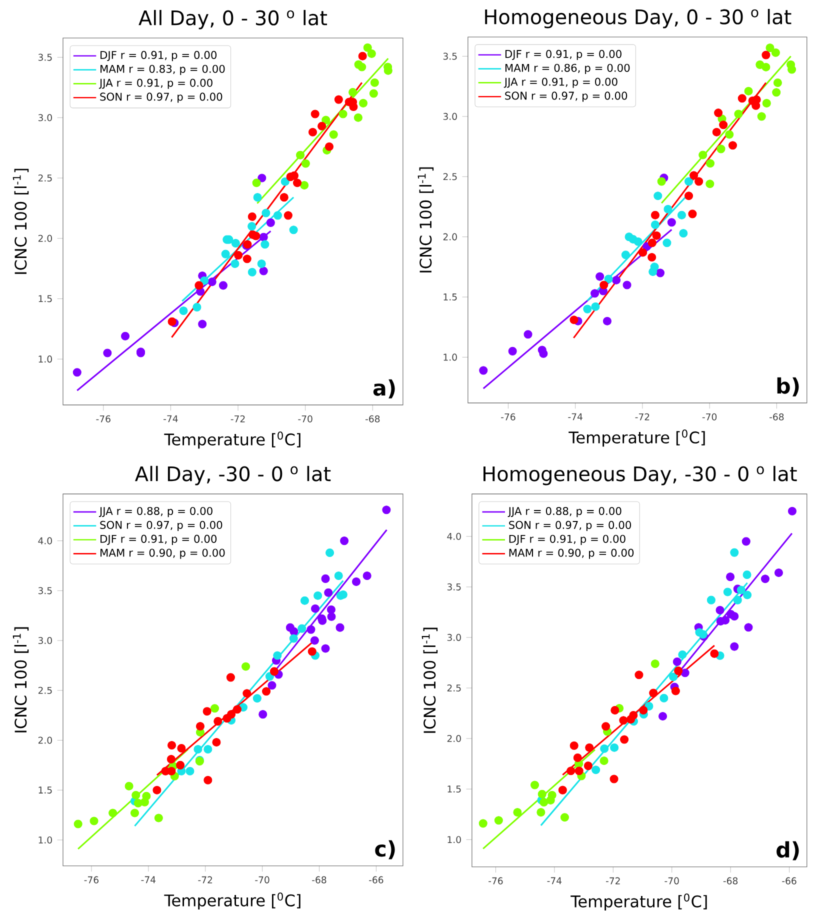 The width and height of the screenshot is (828, 915). I want to click on legend-label: DJF r = 0.91, p = 0.00, so click(564, 55).